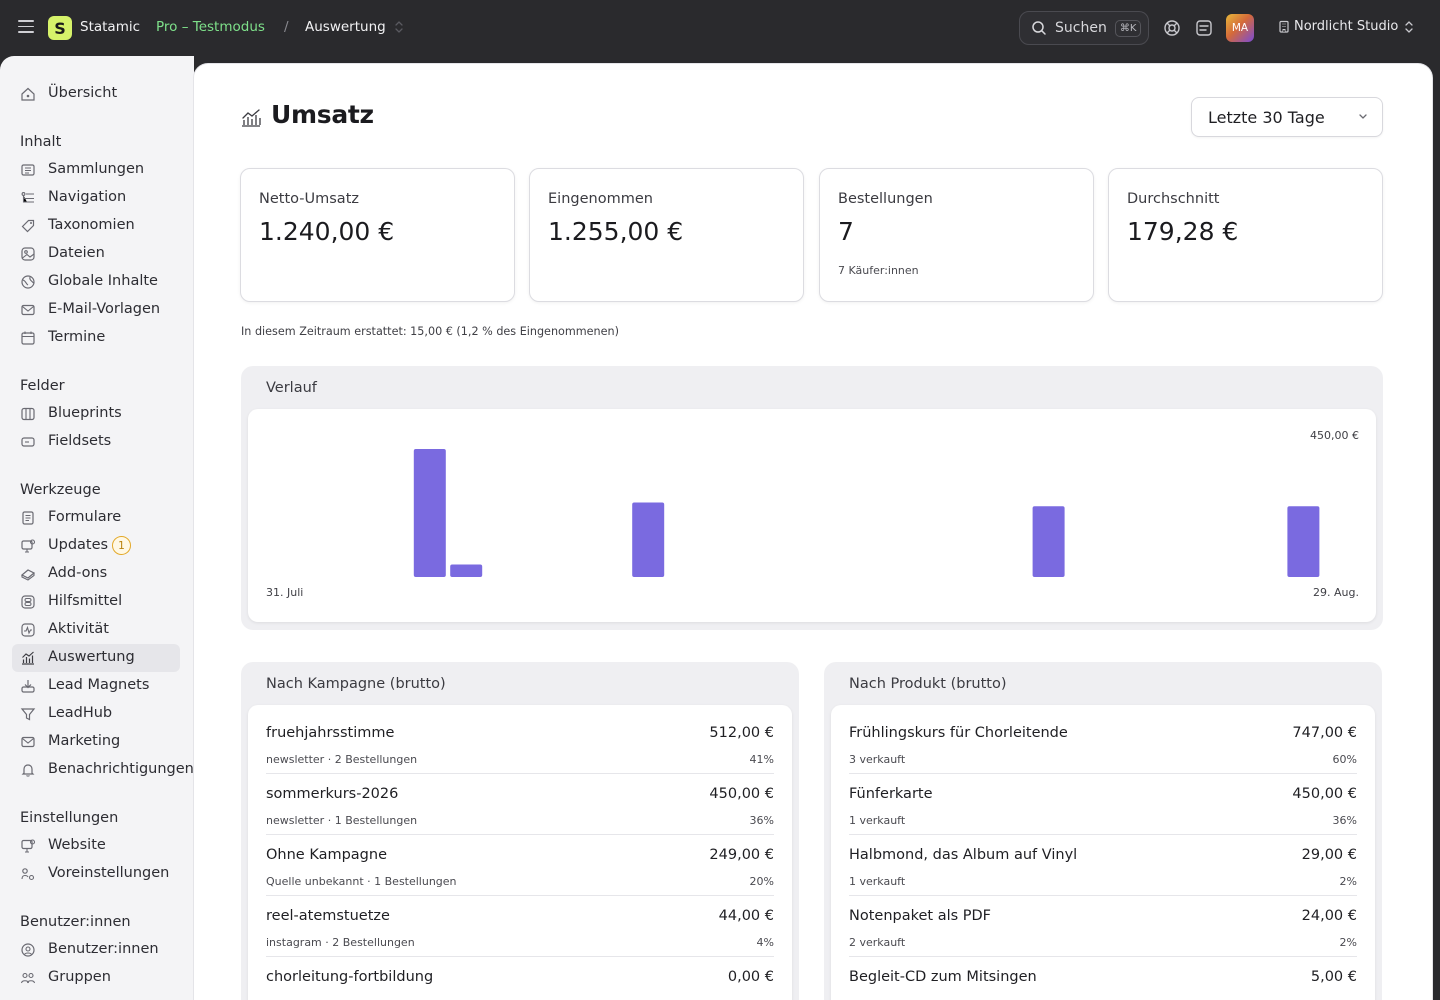 This screenshot has width=1440, height=1000. Describe the element at coordinates (1172, 28) in the screenshot. I see `help-icon` at that location.